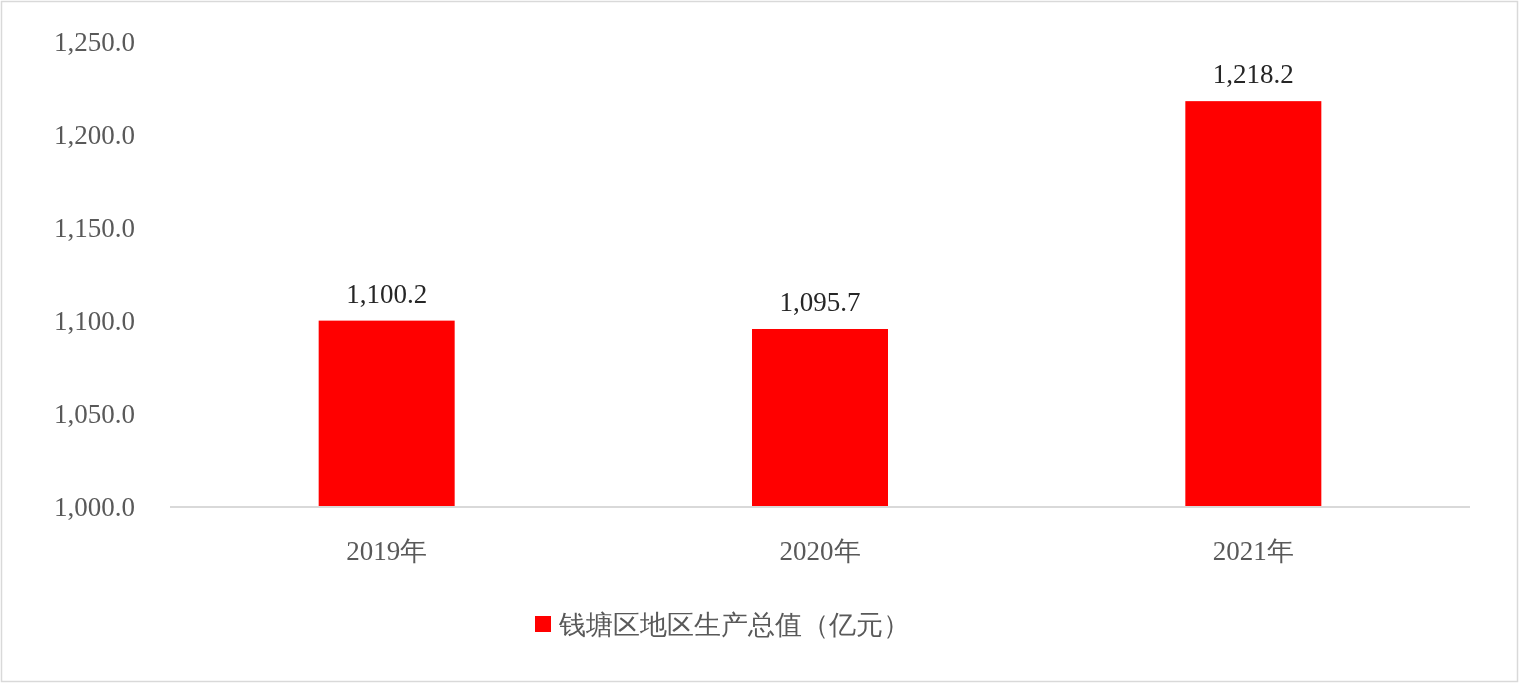  I want to click on y-tick-label: 1,000.0, so click(94, 507).